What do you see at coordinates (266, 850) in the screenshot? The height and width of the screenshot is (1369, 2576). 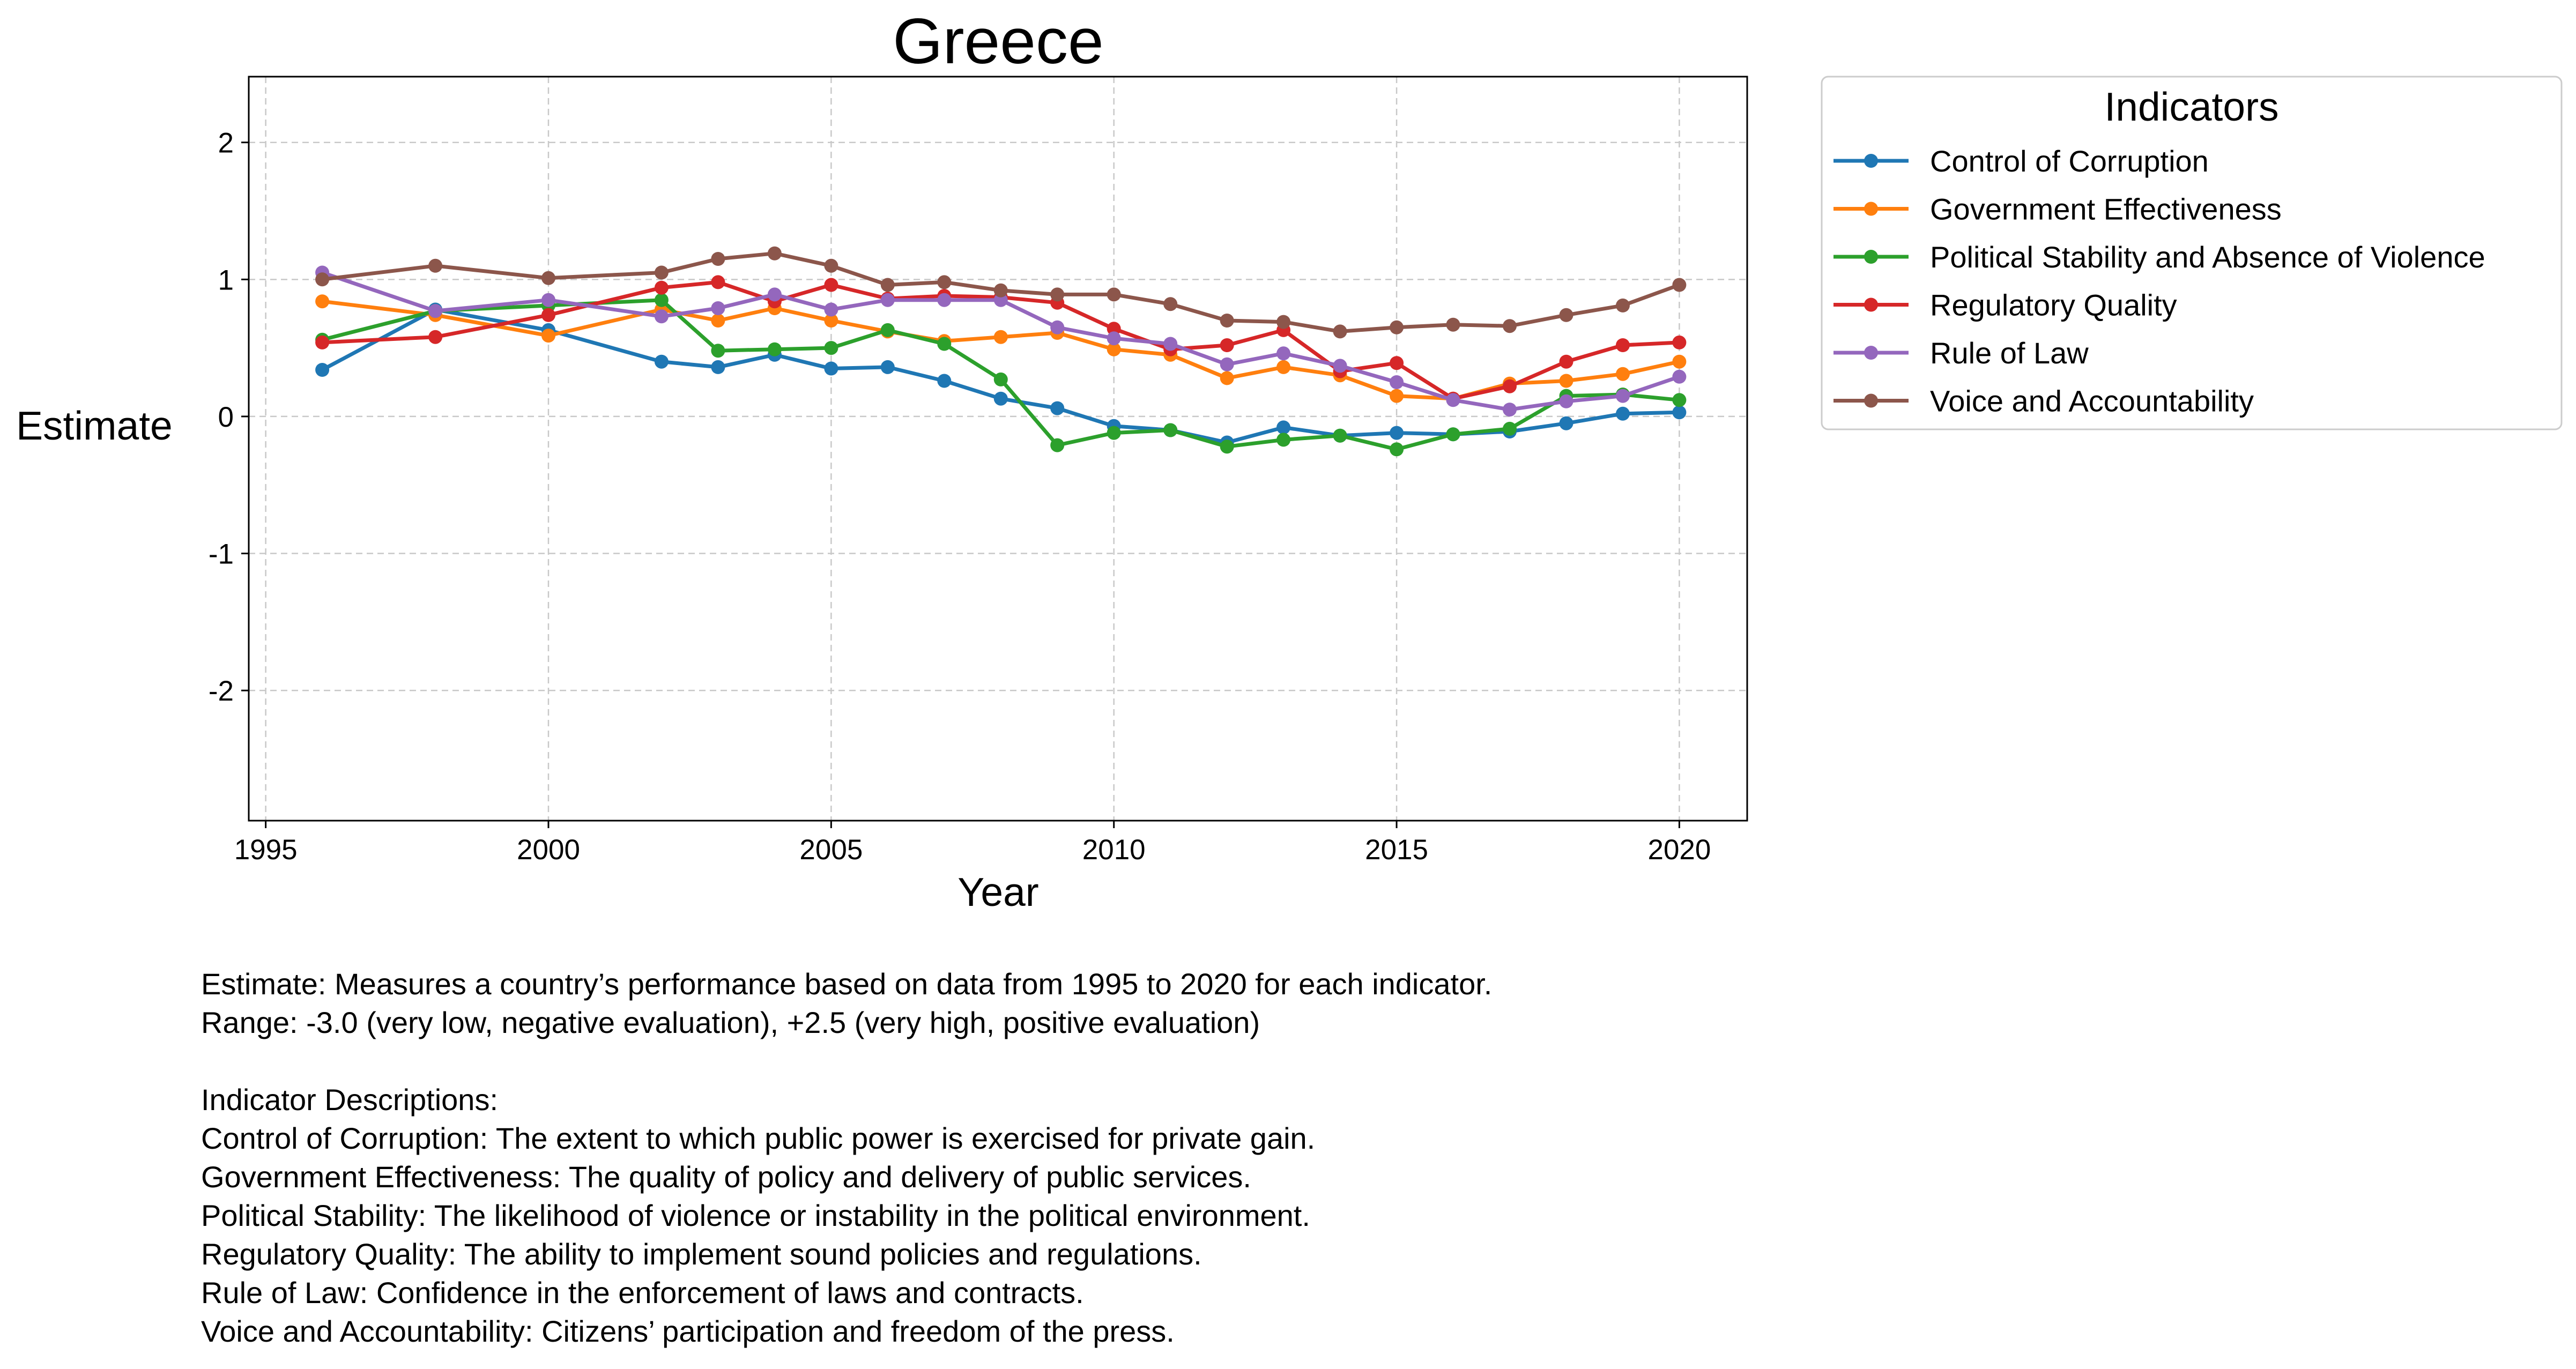 I see `x-tick-label: 1995` at bounding box center [266, 850].